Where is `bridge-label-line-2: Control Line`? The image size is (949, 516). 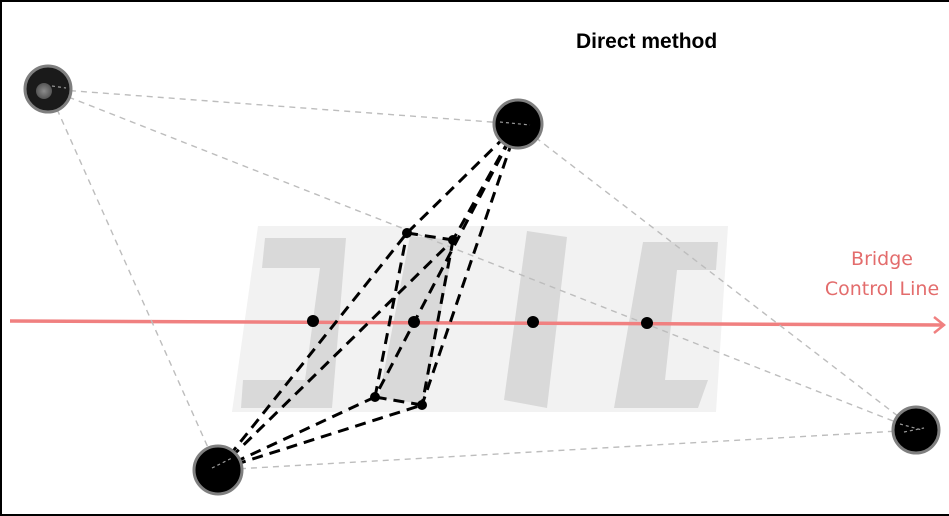
bridge-label-line-2: Control Line is located at coordinates (882, 289).